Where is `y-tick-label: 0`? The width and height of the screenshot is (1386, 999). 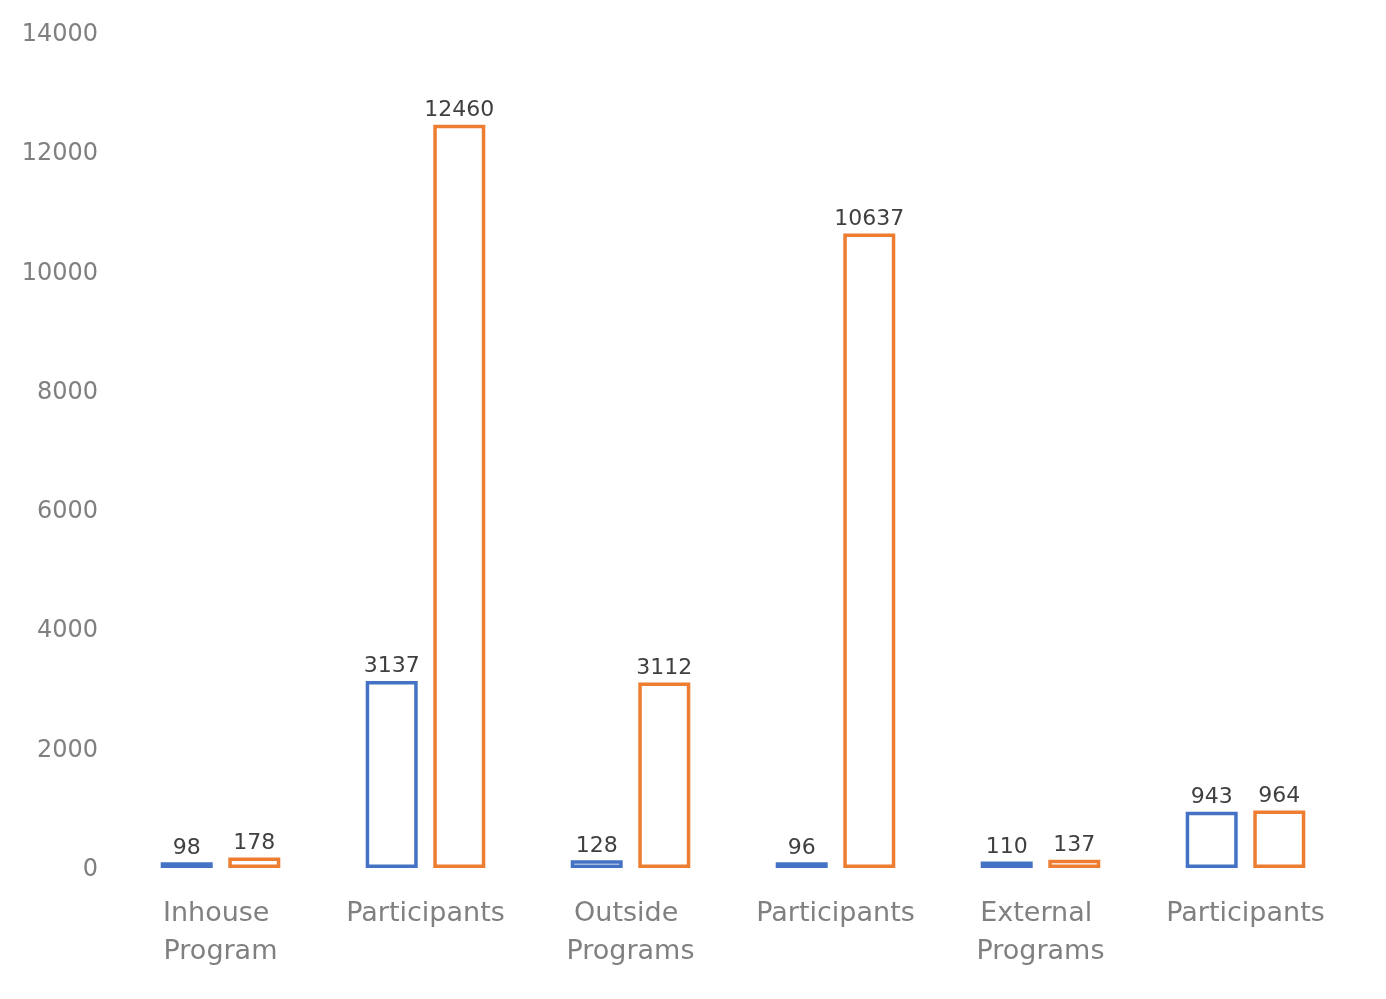
y-tick-label: 0 is located at coordinates (90, 868).